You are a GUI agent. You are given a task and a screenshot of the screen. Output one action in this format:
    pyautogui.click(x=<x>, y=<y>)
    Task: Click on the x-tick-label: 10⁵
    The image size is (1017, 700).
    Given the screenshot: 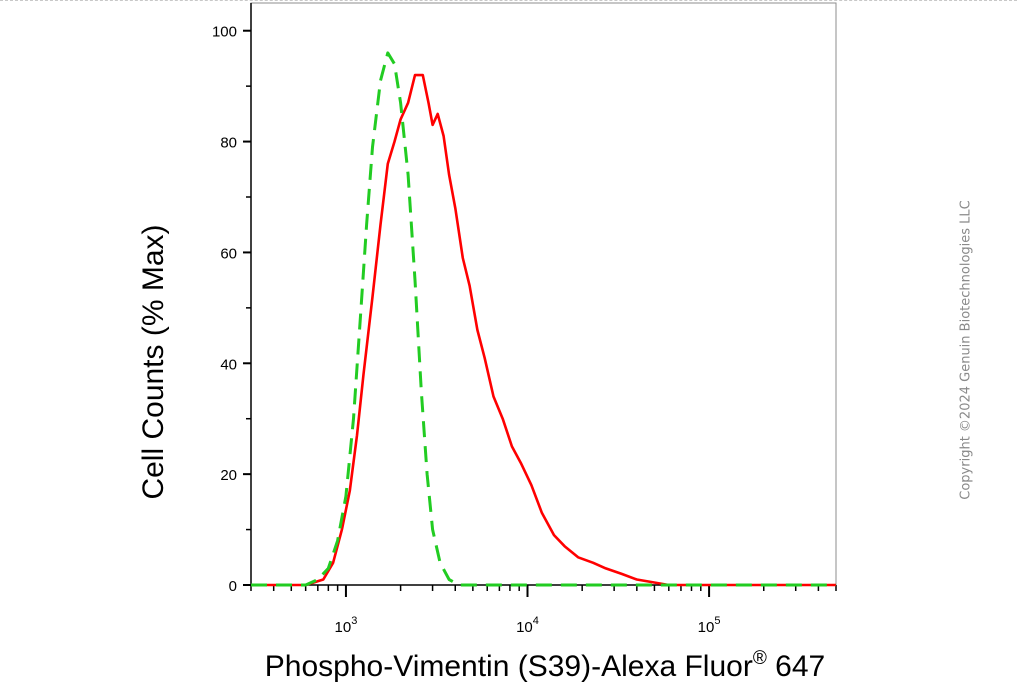 What is the action you would take?
    pyautogui.click(x=709, y=625)
    